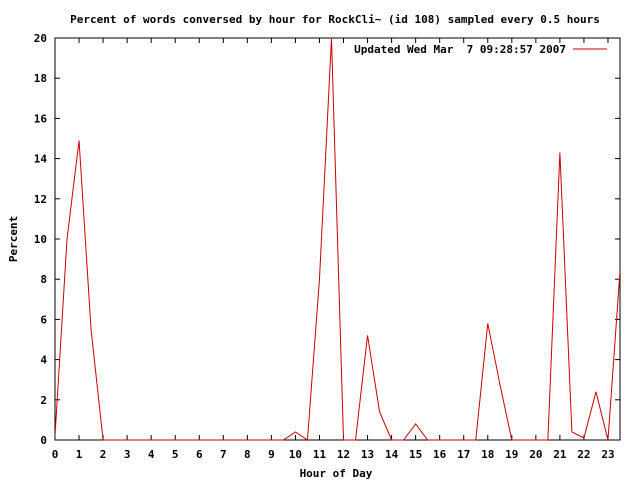 The width and height of the screenshot is (640, 480). I want to click on x-tick-label: 7, so click(223, 454).